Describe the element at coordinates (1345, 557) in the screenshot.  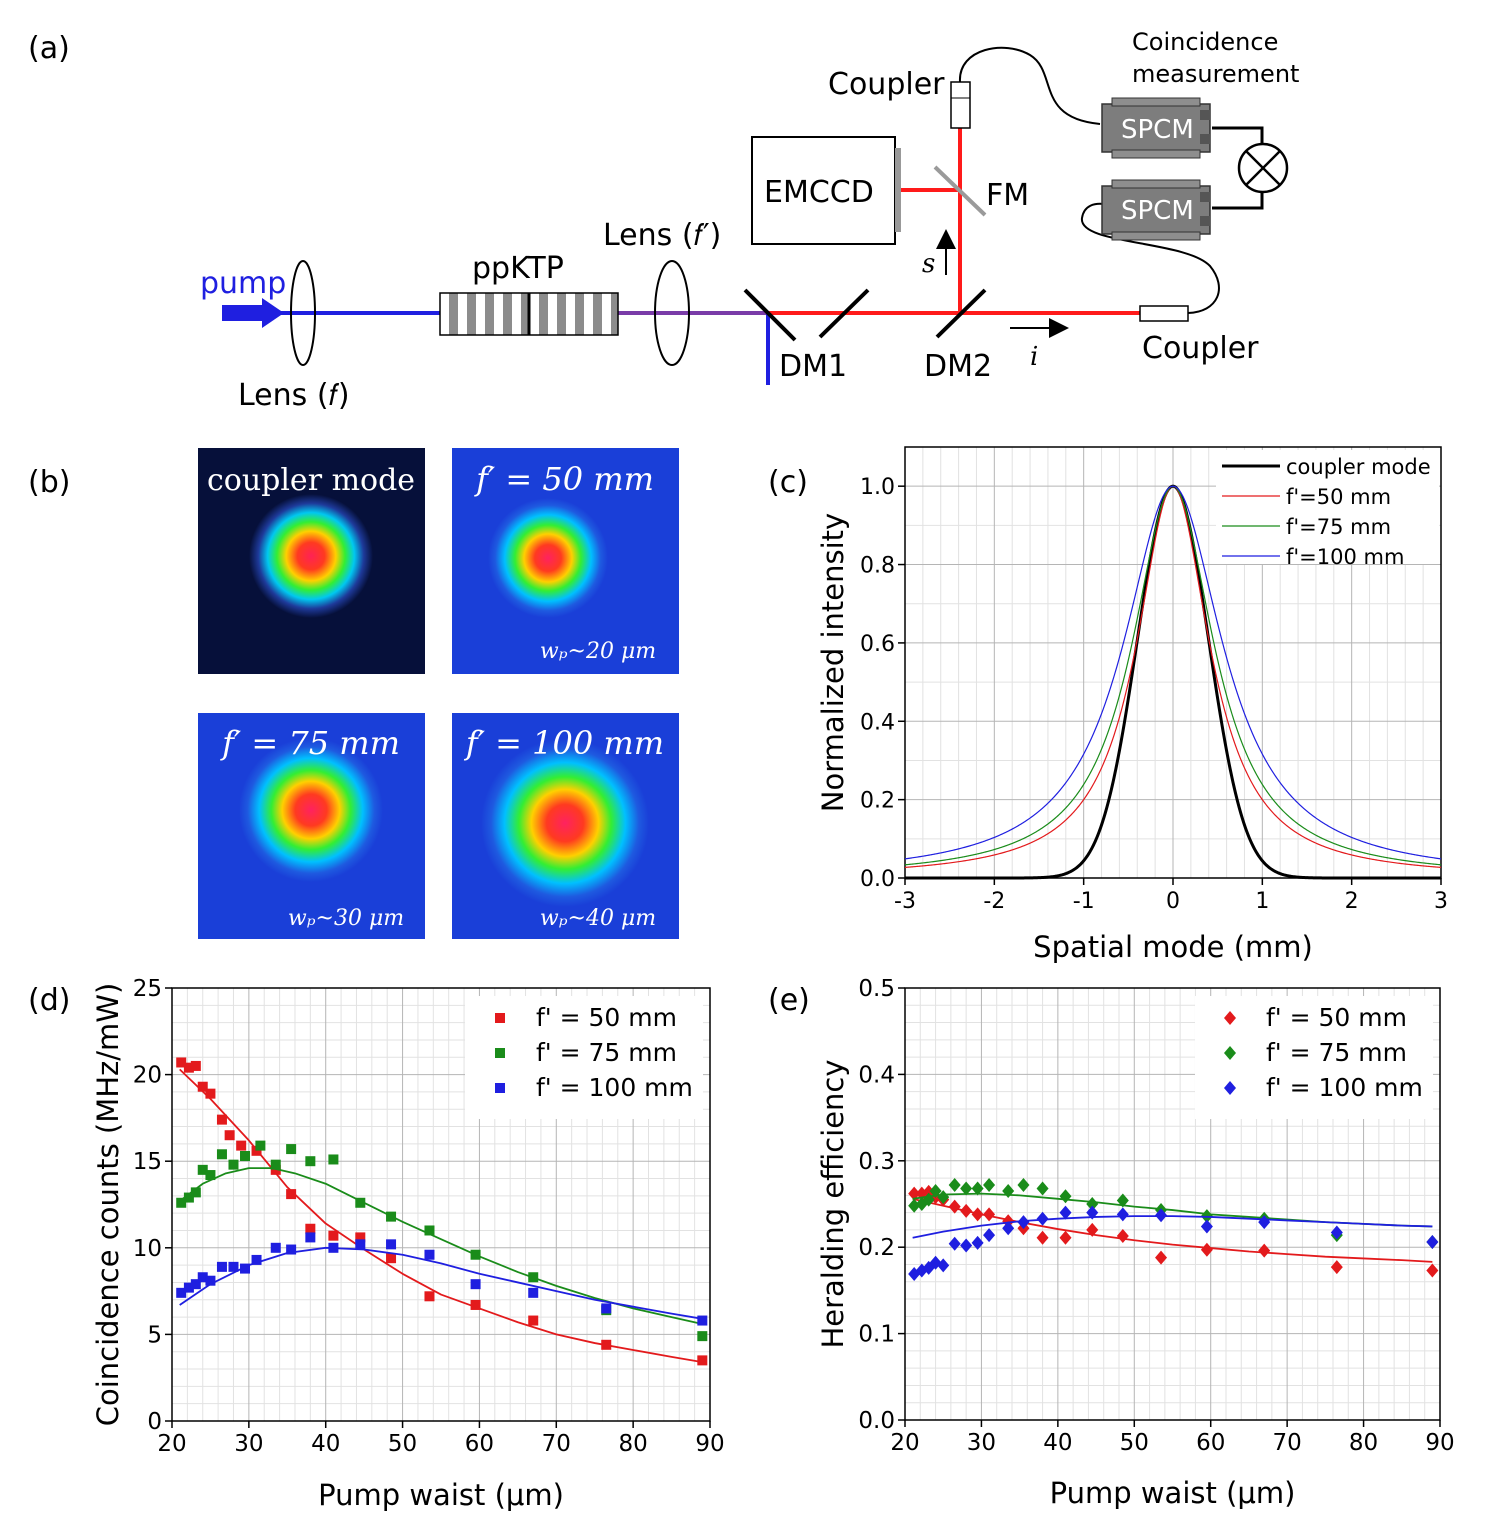
I see `legend-label: f'=100 mm` at that location.